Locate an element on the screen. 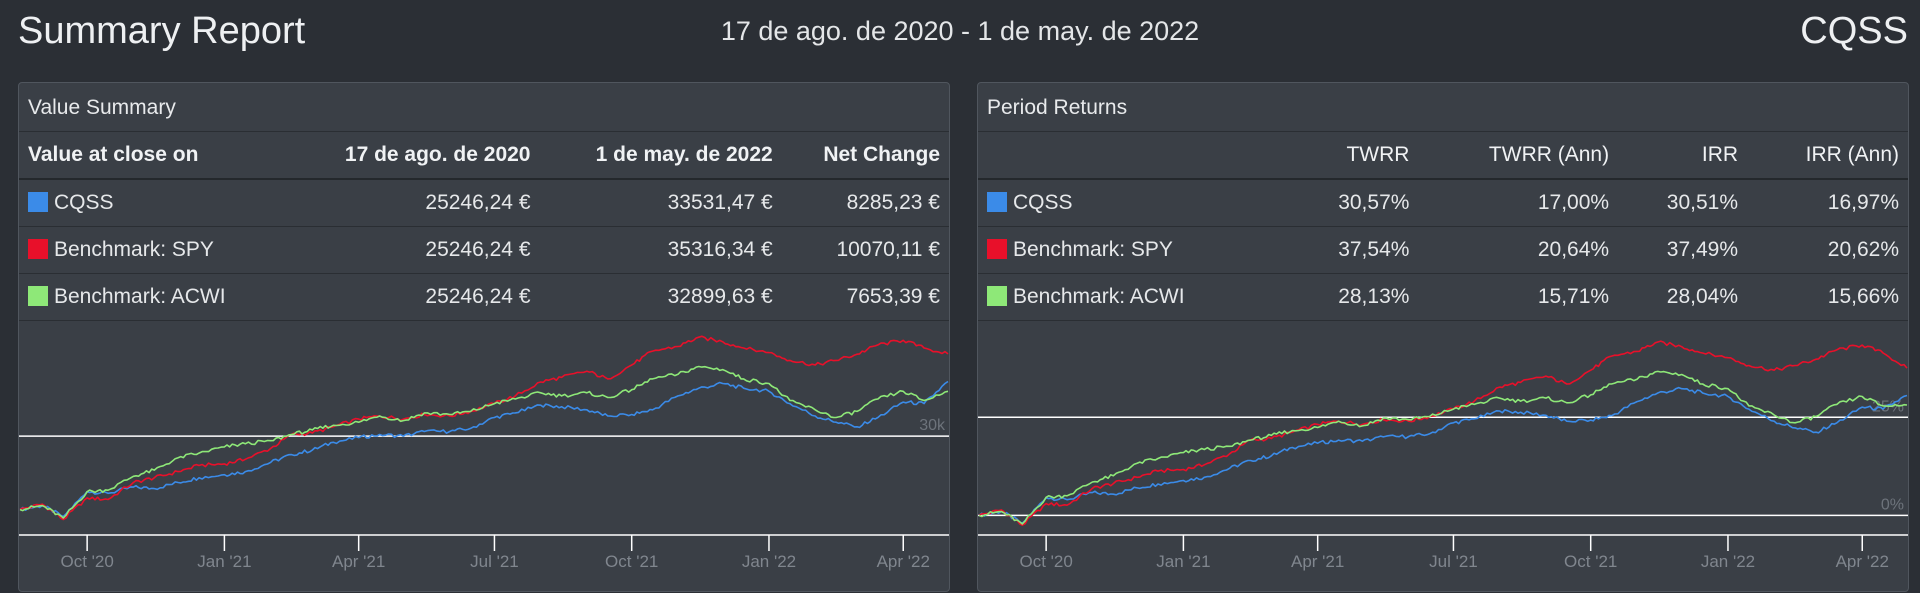 The image size is (1920, 593). table-header-row: TWRR TWRR (Ann) IRR IRR (Ann) is located at coordinates (1443, 155).